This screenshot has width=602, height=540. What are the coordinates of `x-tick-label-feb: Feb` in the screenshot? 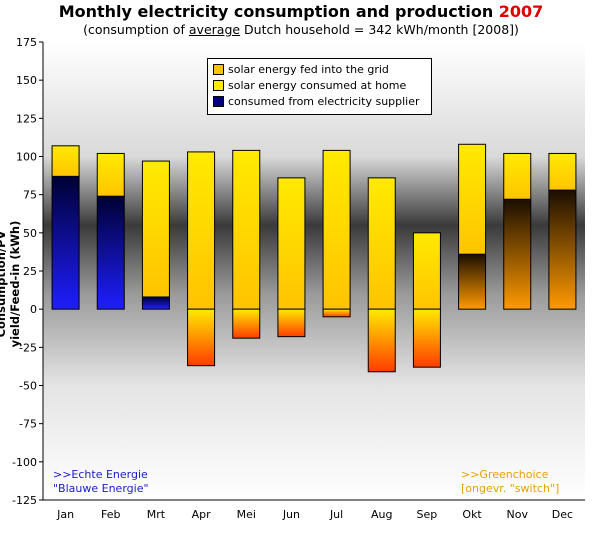 It's located at (110, 514).